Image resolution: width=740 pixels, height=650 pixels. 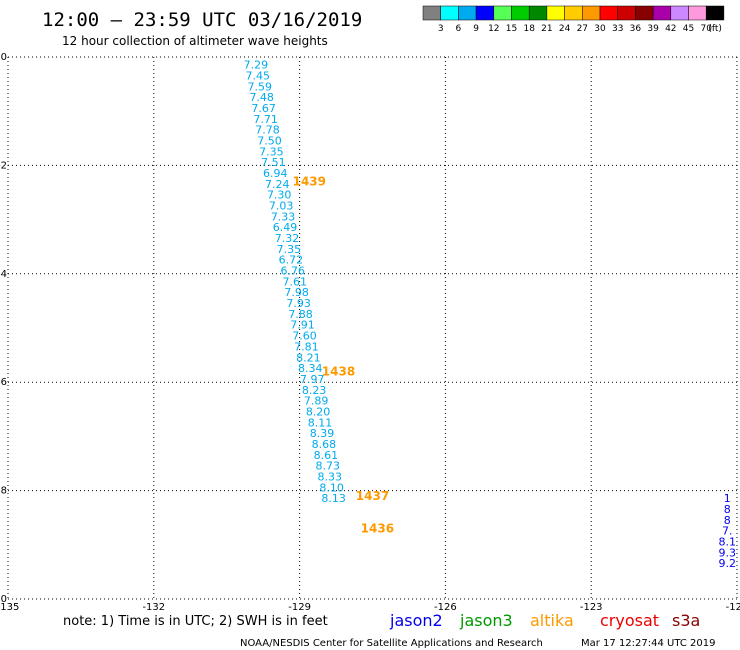 I want to click on mission-altika: altika, so click(x=552, y=620).